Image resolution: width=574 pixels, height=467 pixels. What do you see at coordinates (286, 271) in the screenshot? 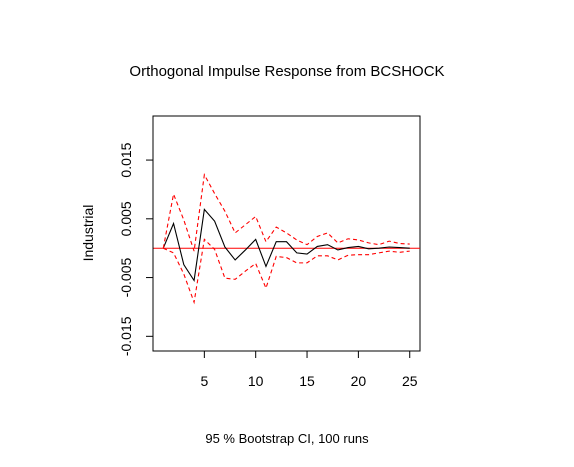
I see `lower-bound-line` at bounding box center [286, 271].